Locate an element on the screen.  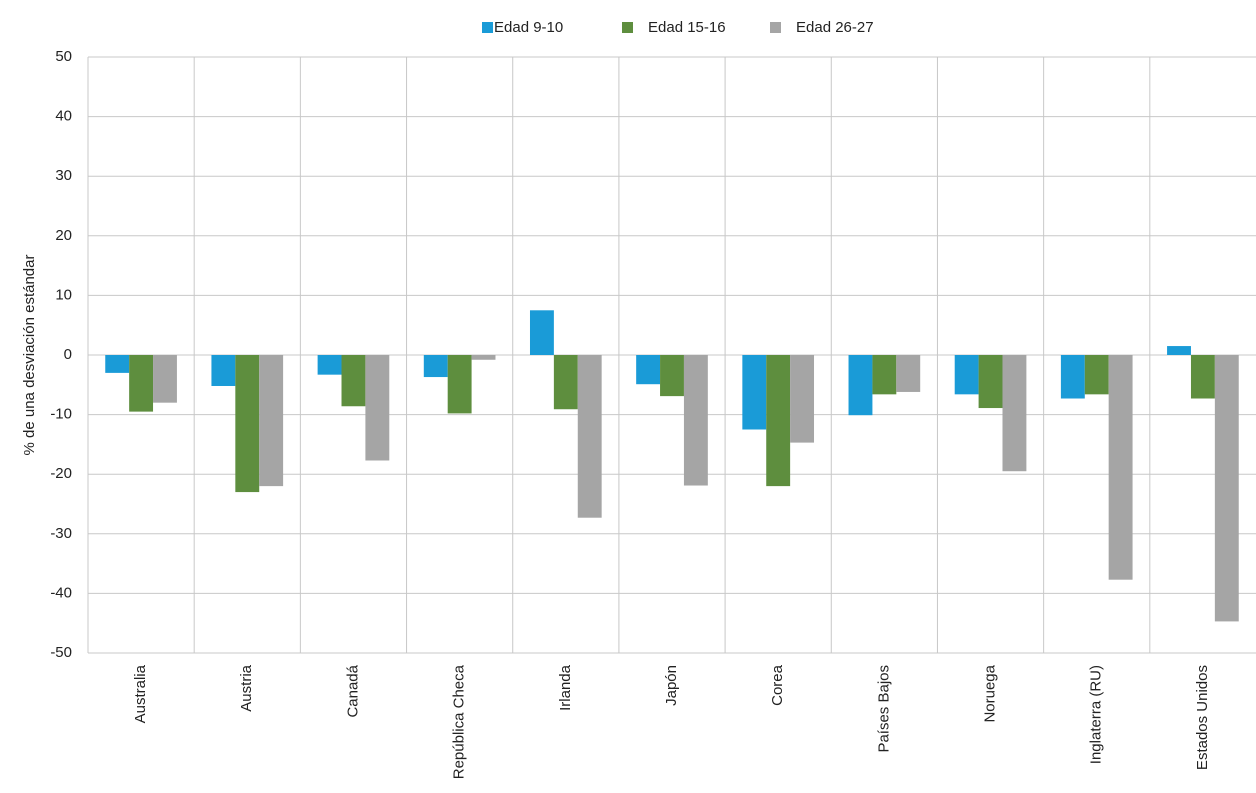
y-tick-label: 50 is located at coordinates (63, 56).